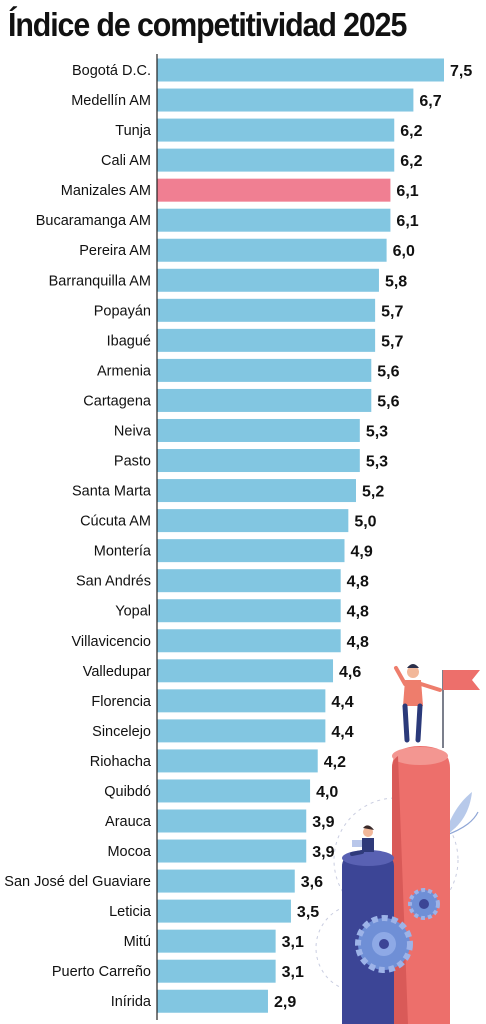  What do you see at coordinates (249, 641) in the screenshot?
I see `bar-villavicencio` at bounding box center [249, 641].